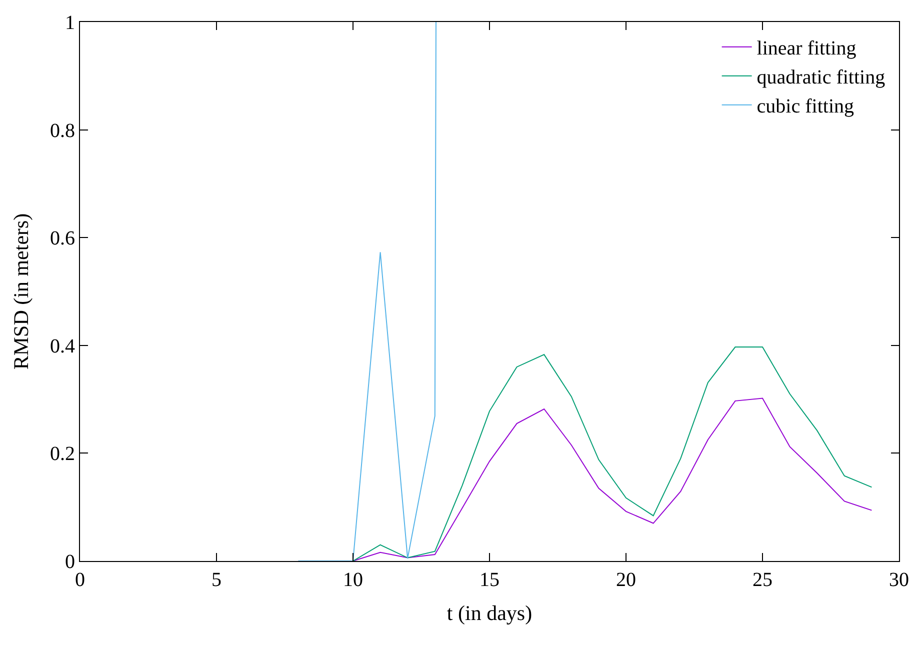 Image resolution: width=921 pixels, height=651 pixels. What do you see at coordinates (762, 580) in the screenshot?
I see `x-tick-label: 25` at bounding box center [762, 580].